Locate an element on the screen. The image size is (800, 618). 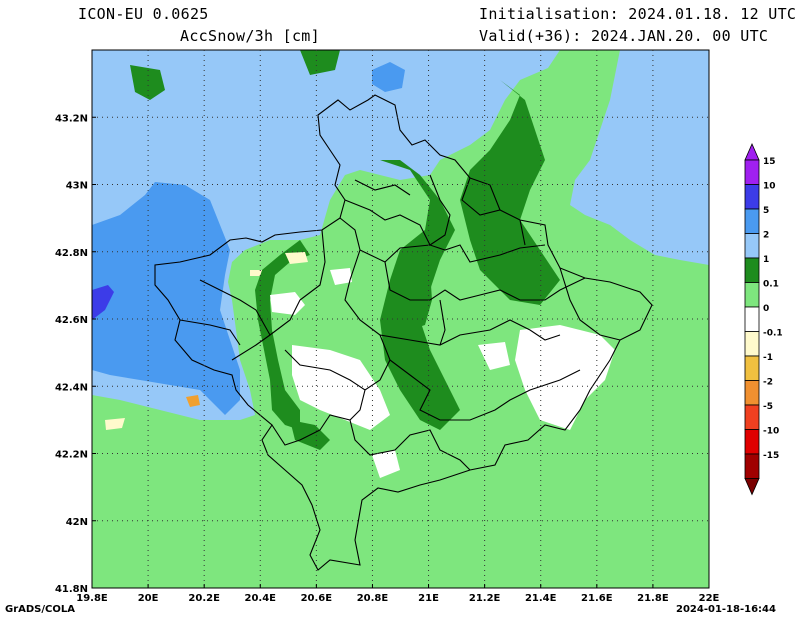
field-dark-green-west-arc is located at coordinates (282, 335).